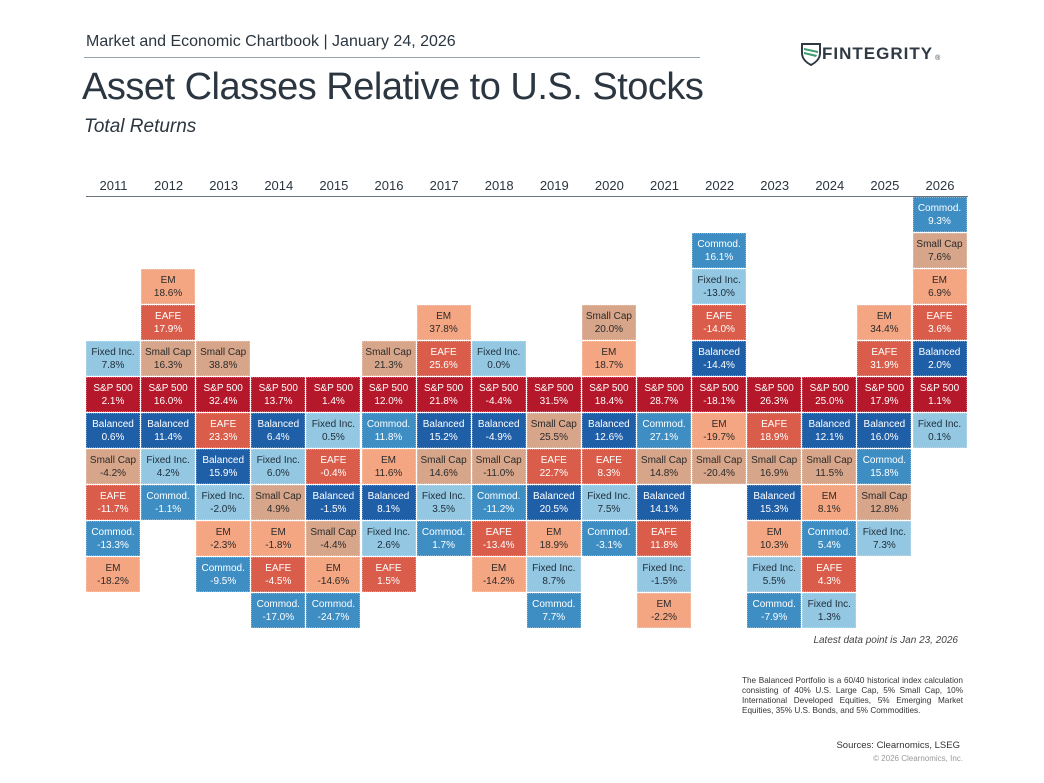 The width and height of the screenshot is (1044, 783). Describe the element at coordinates (553, 473) in the screenshot. I see `return-value: 22.7%` at that location.